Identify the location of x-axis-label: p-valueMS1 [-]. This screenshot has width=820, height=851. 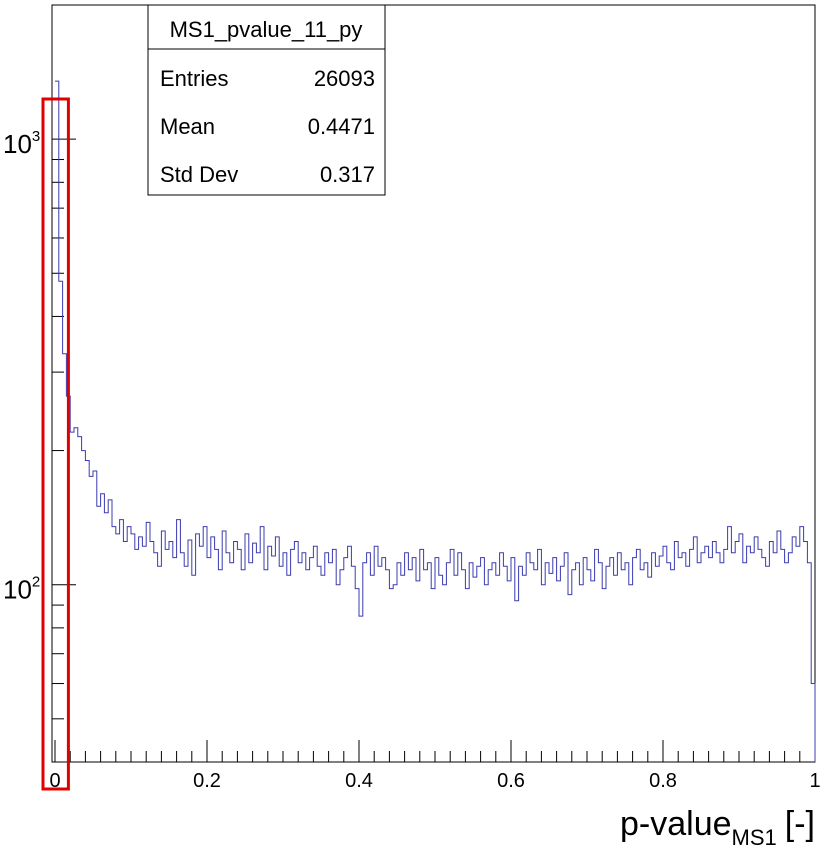
(717, 827).